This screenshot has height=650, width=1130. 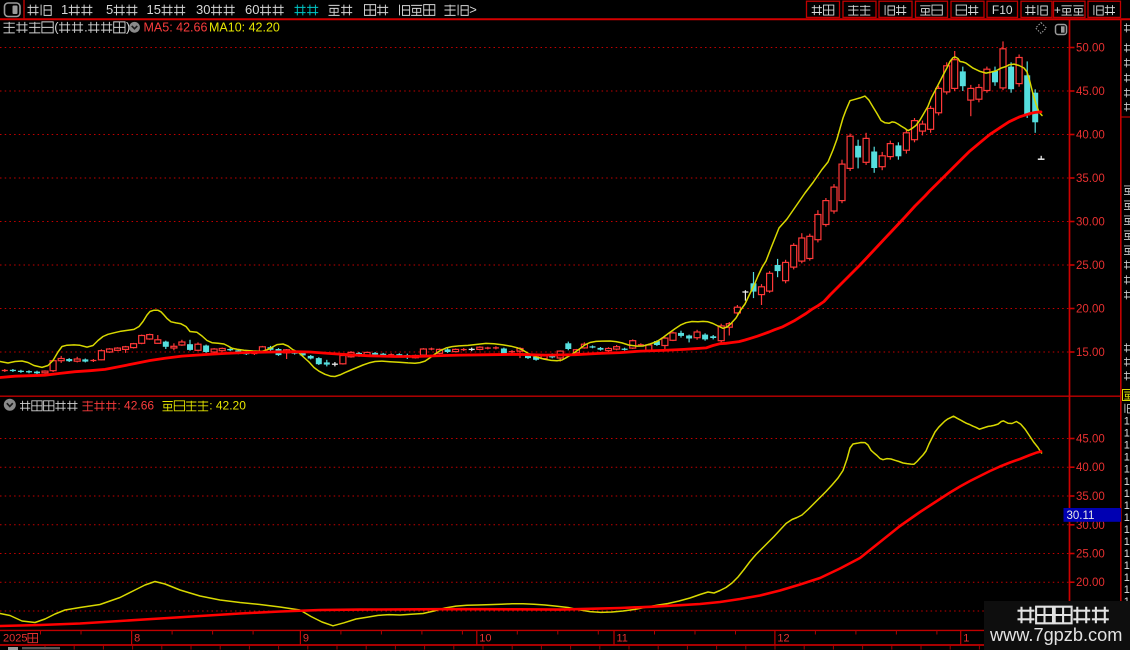 What do you see at coordinates (203, 9) in the screenshot?
I see `svg-text: 30` at bounding box center [203, 9].